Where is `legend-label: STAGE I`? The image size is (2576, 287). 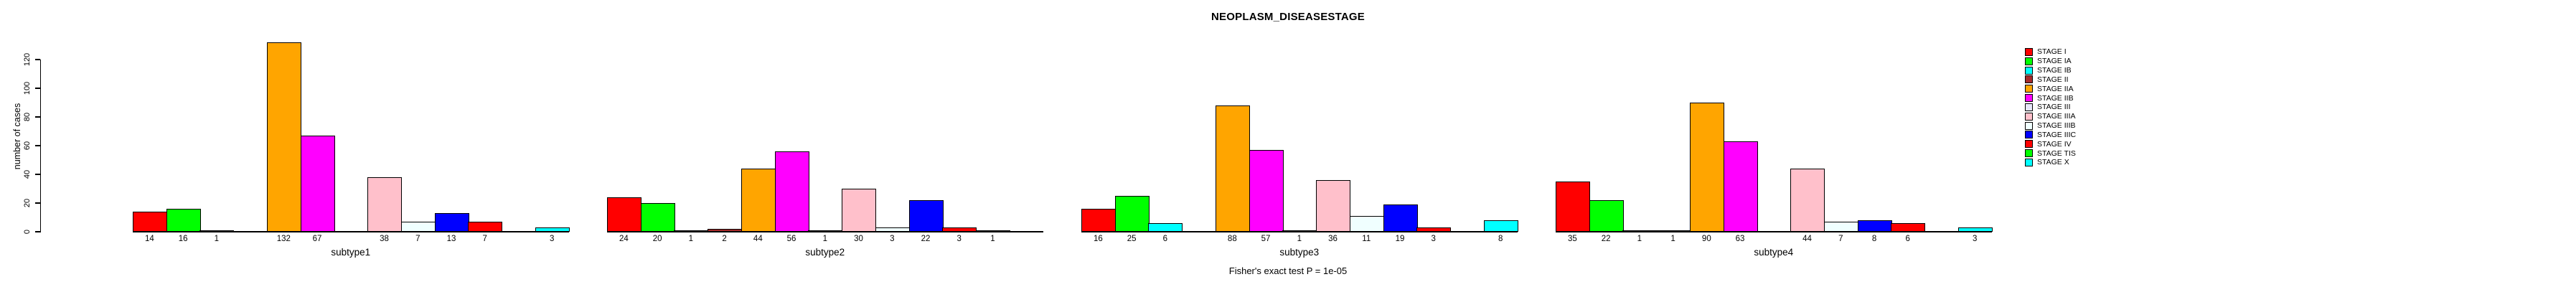 legend-label: STAGE I is located at coordinates (2052, 52).